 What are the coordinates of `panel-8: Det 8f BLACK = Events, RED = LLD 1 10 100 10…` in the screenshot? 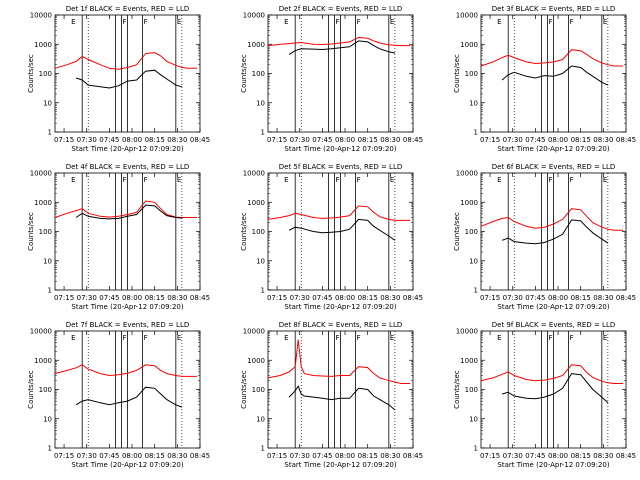 It's located at (331, 395).